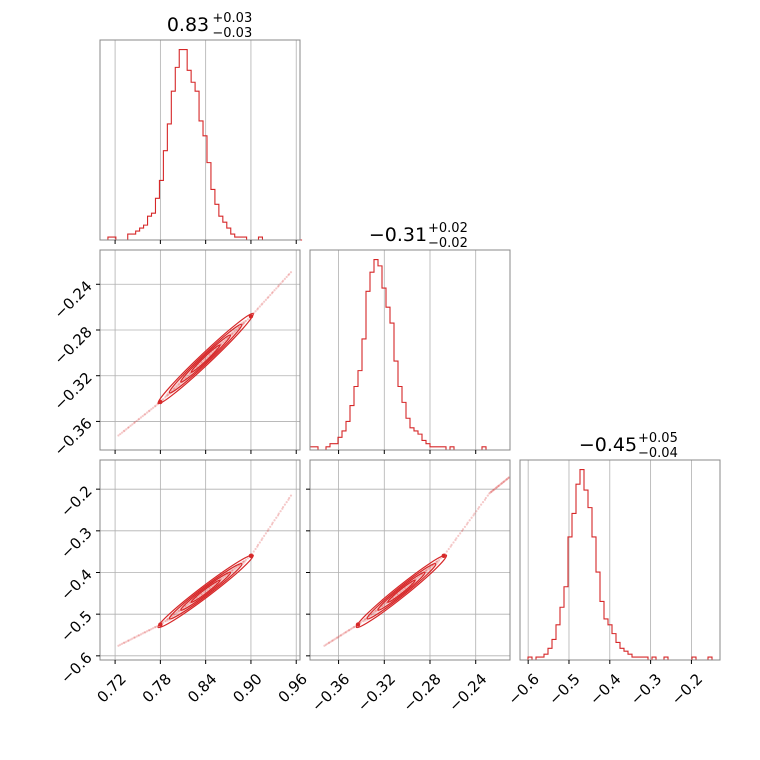  What do you see at coordinates (202, 688) in the screenshot?
I see `tick-label-x-4-2: 0.84` at bounding box center [202, 688].